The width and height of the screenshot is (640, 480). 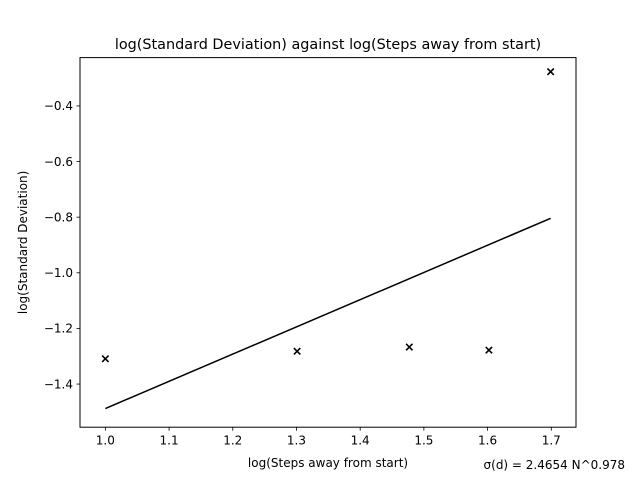 What do you see at coordinates (169, 441) in the screenshot?
I see `x-tick-label: 1.1` at bounding box center [169, 441].